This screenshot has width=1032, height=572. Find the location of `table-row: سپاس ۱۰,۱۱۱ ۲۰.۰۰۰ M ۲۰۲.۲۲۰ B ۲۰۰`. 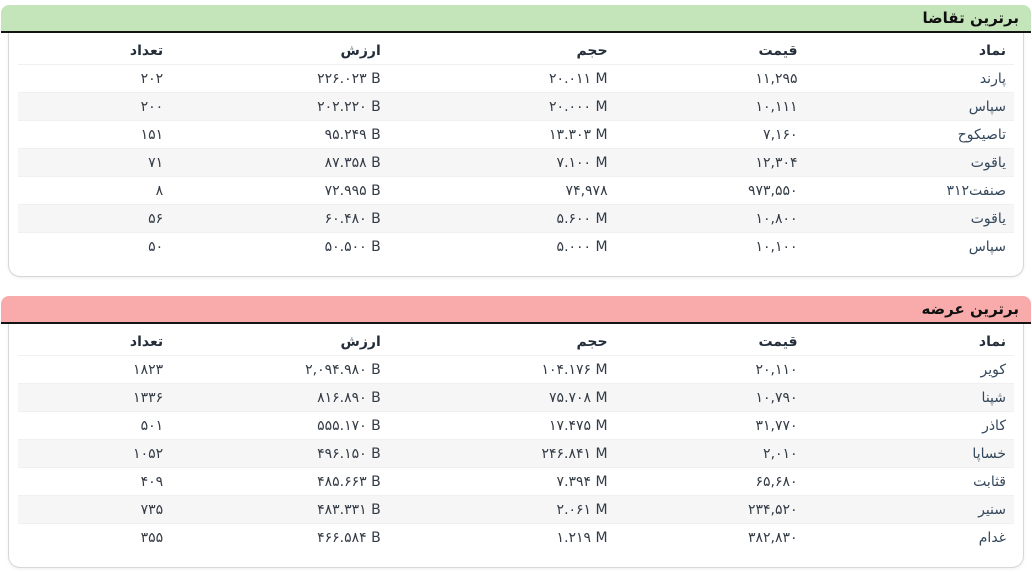

table-row: سپاس ۱۰,۱۱۱ ۲۰.۰۰۰ M ۲۰۲.۲۲۰ B ۲۰۰ is located at coordinates (516, 106).